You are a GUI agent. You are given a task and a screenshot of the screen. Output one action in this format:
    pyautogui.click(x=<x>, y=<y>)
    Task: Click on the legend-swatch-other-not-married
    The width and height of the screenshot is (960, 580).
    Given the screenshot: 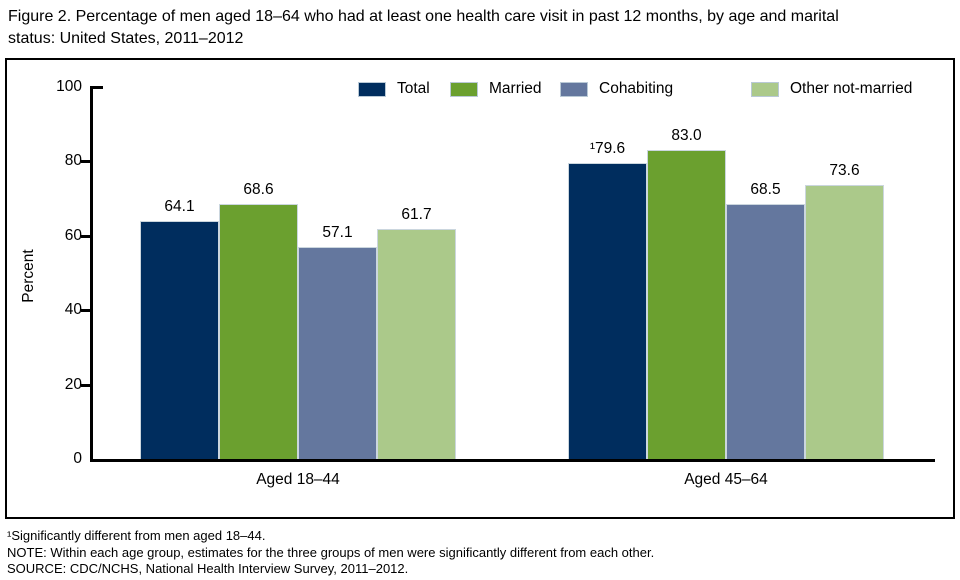 What is the action you would take?
    pyautogui.click(x=765, y=89)
    